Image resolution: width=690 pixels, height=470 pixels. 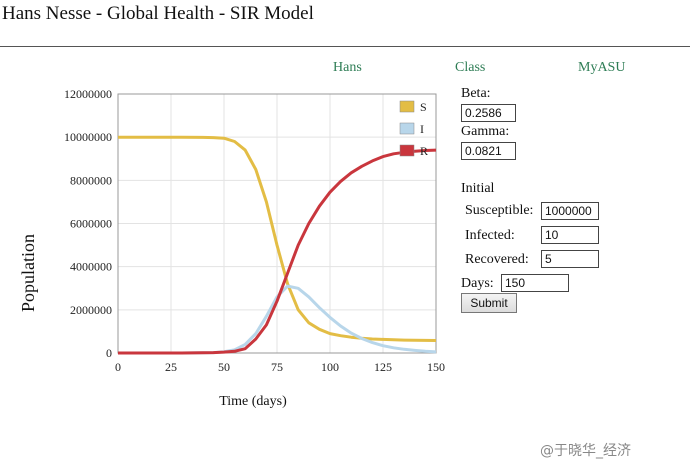 I want to click on y-tick-label: 10000000, so click(x=88, y=137).